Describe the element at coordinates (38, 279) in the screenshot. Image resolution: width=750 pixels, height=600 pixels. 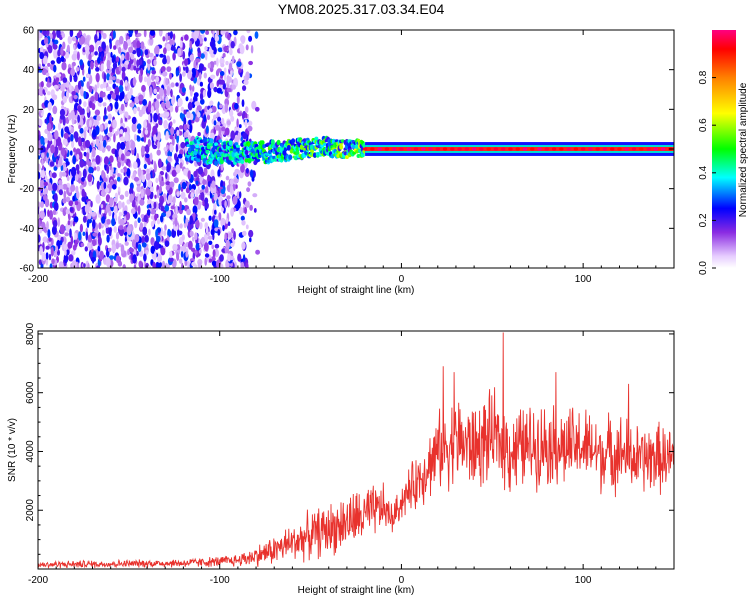
I see `spectrogram-xtick-label: -200` at that location.